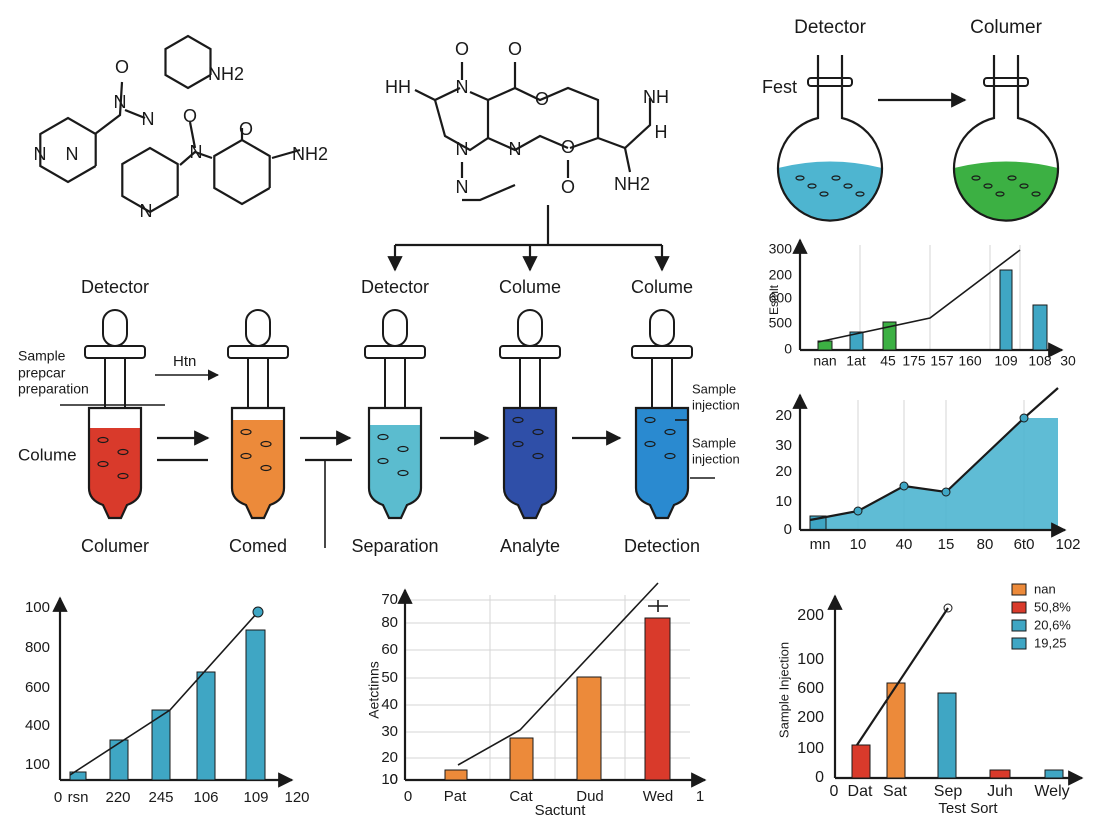 The image size is (1104, 832). I want to click on label: Wed, so click(658, 796).